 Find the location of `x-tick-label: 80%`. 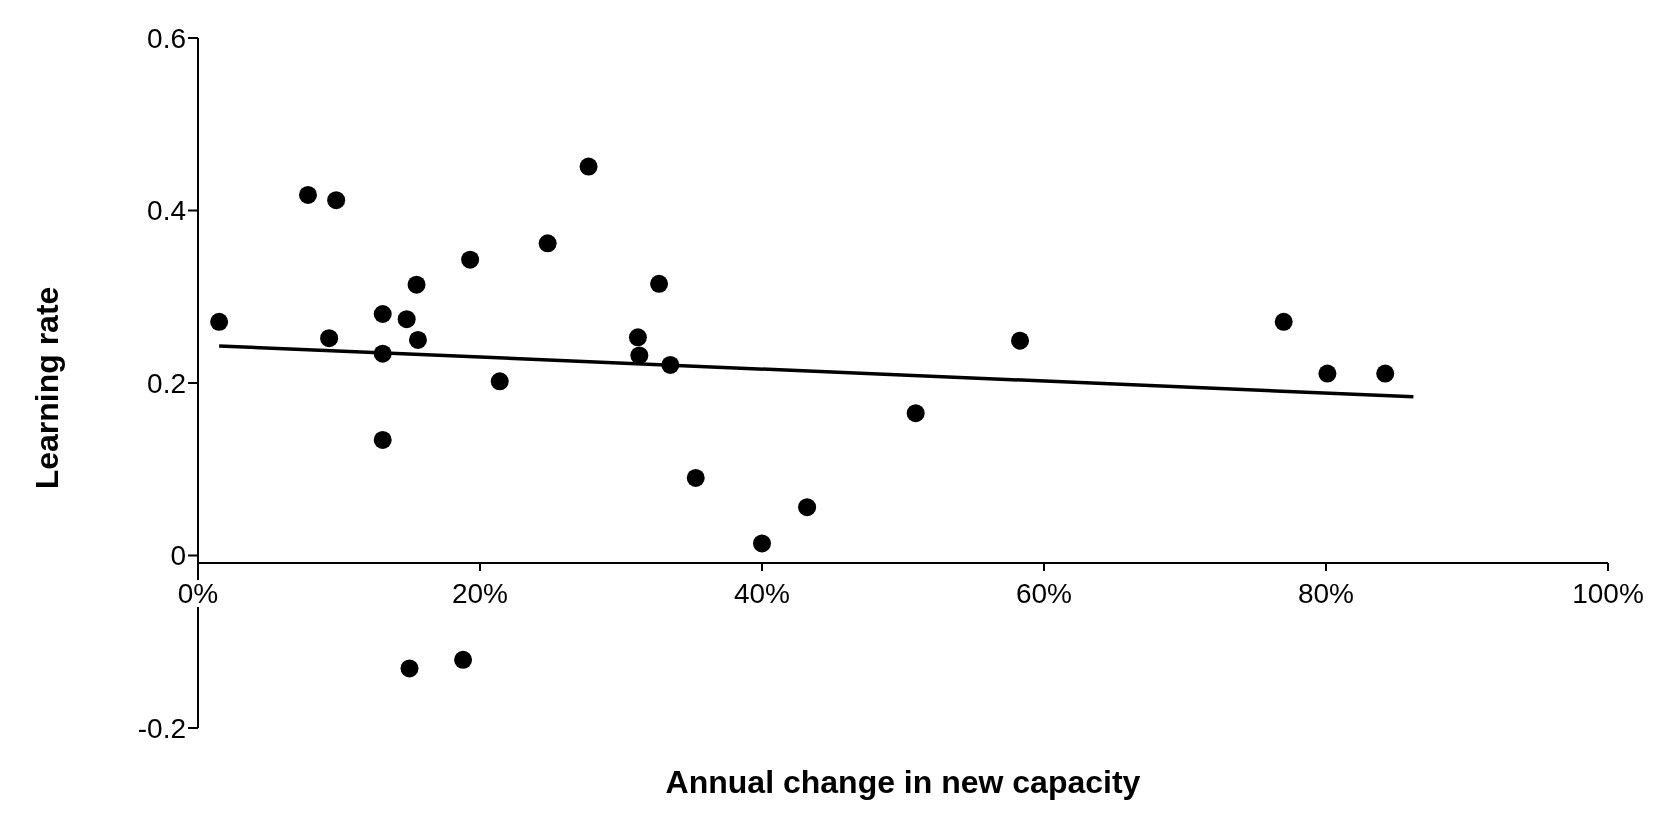

x-tick-label: 80% is located at coordinates (1326, 593).